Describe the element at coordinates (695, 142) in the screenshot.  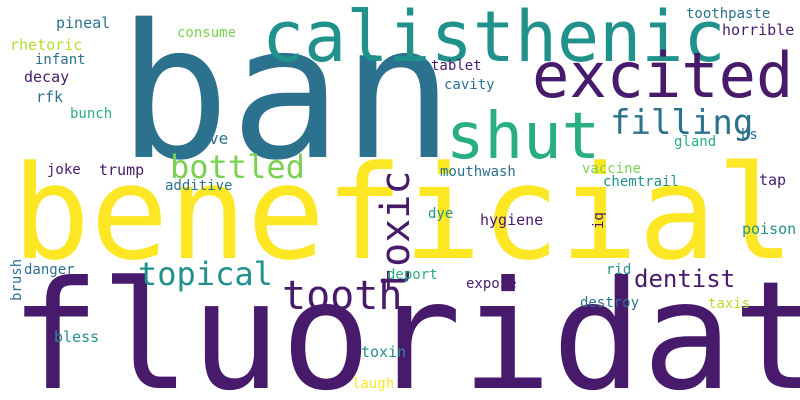
I see `word-gland: gland` at that location.